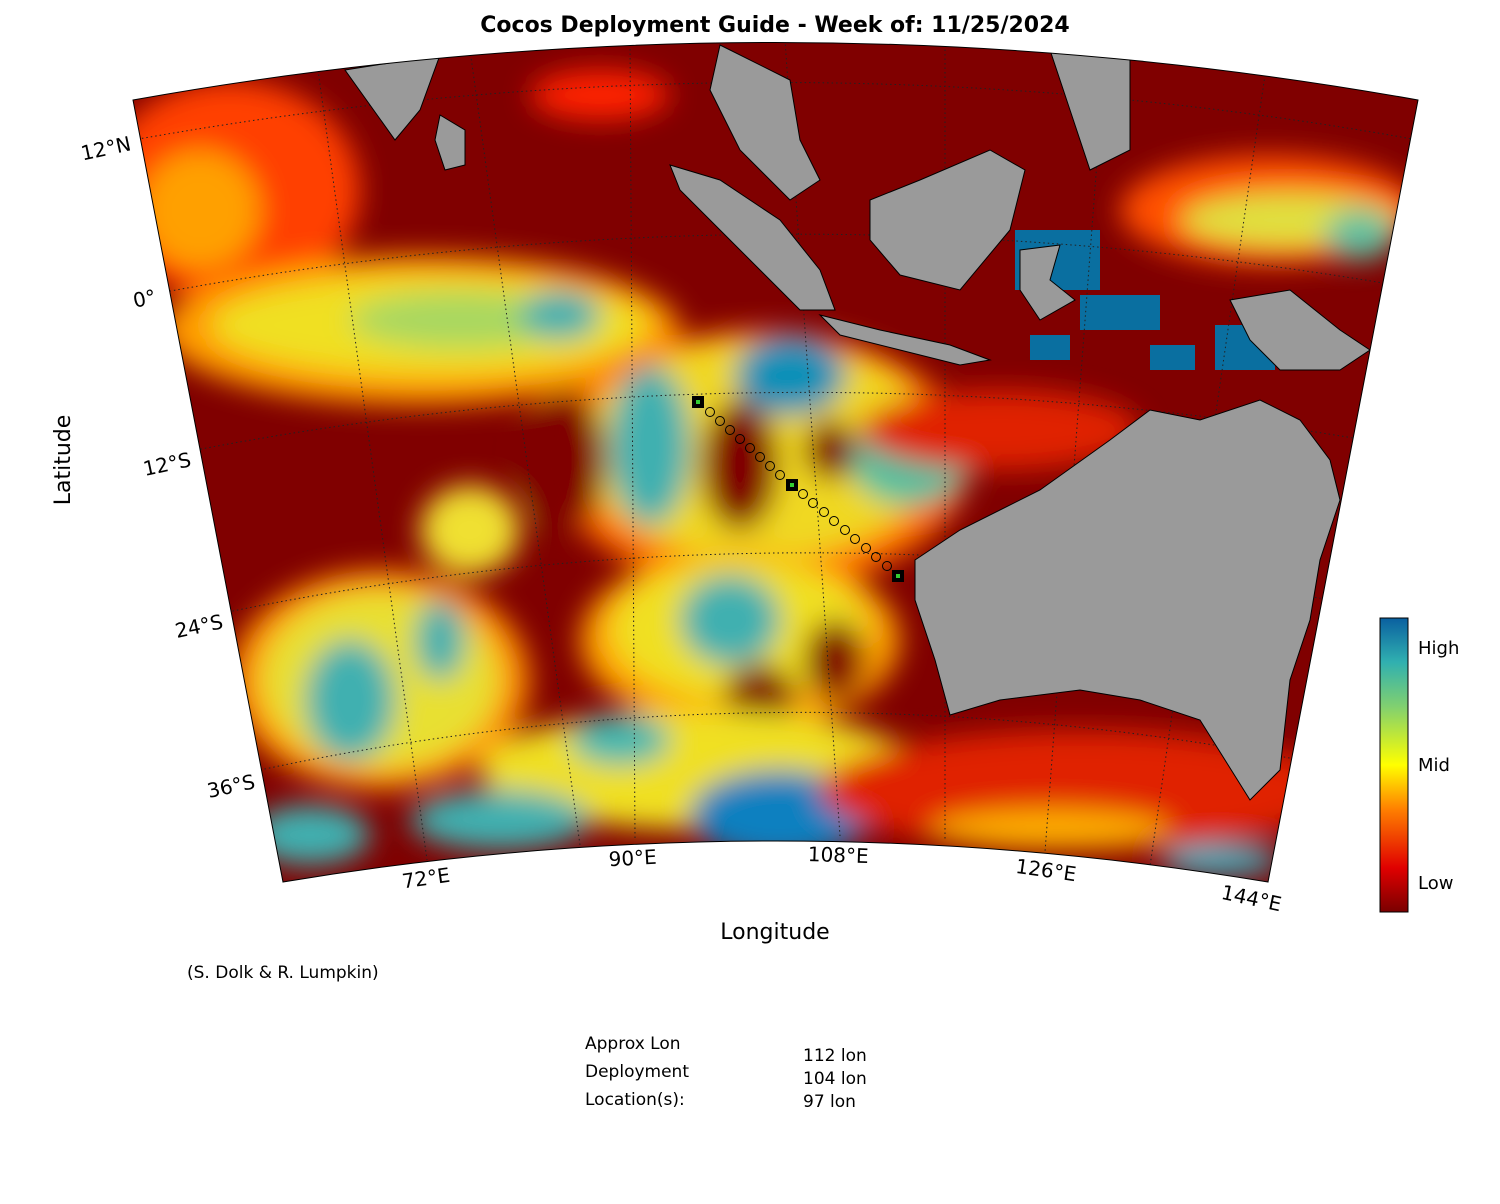 This screenshot has height=1204, width=1500. What do you see at coordinates (637, 1072) in the screenshot?
I see `deployment-header: Deployment` at bounding box center [637, 1072].